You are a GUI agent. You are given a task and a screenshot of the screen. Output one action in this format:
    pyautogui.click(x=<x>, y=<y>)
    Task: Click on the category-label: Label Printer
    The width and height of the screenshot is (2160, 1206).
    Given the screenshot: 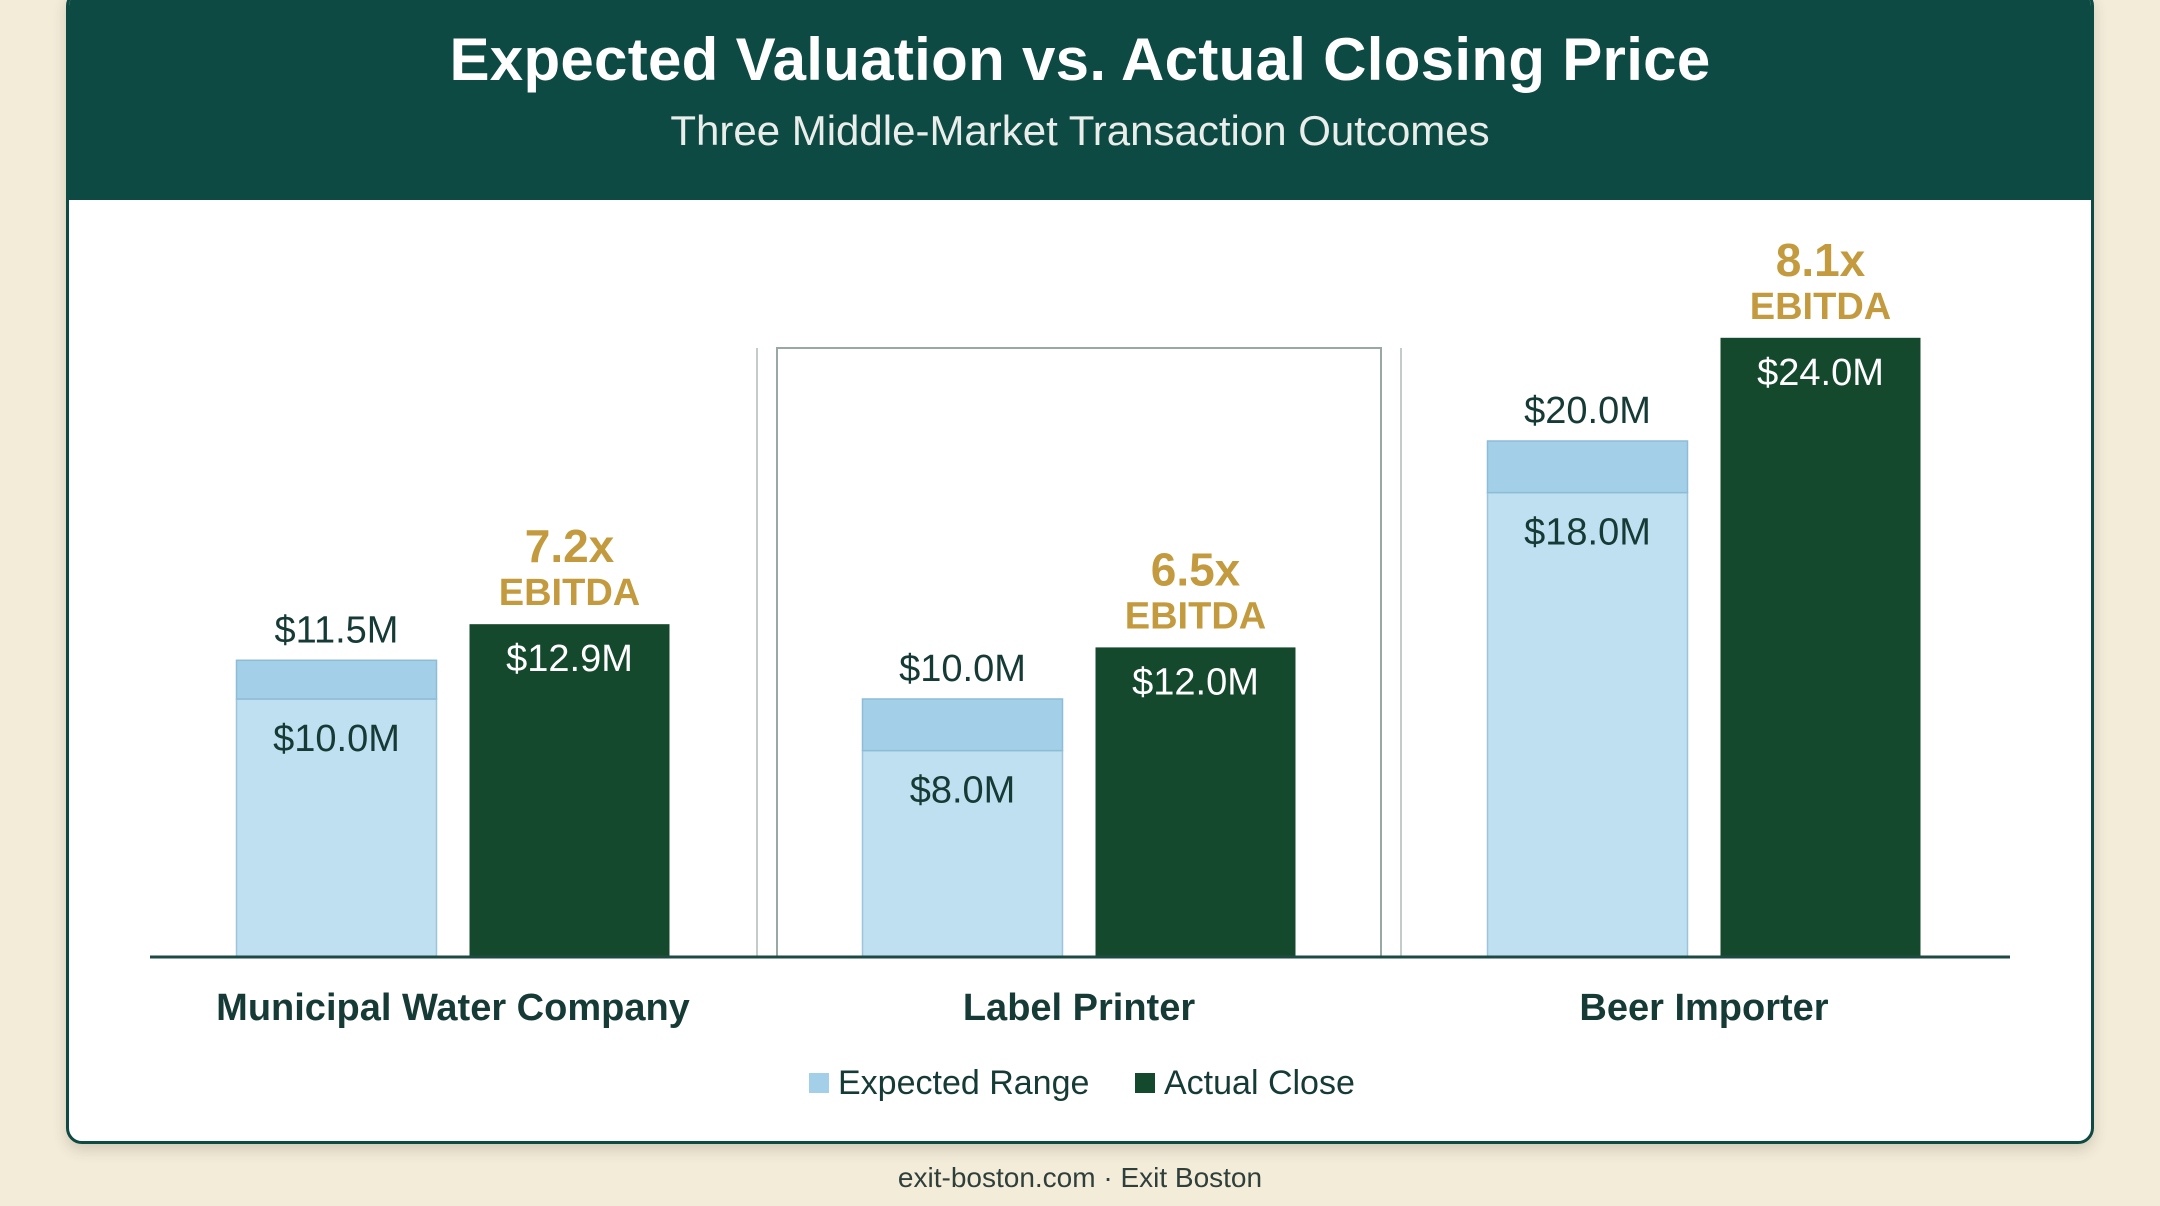 What is the action you would take?
    pyautogui.click(x=1079, y=1008)
    